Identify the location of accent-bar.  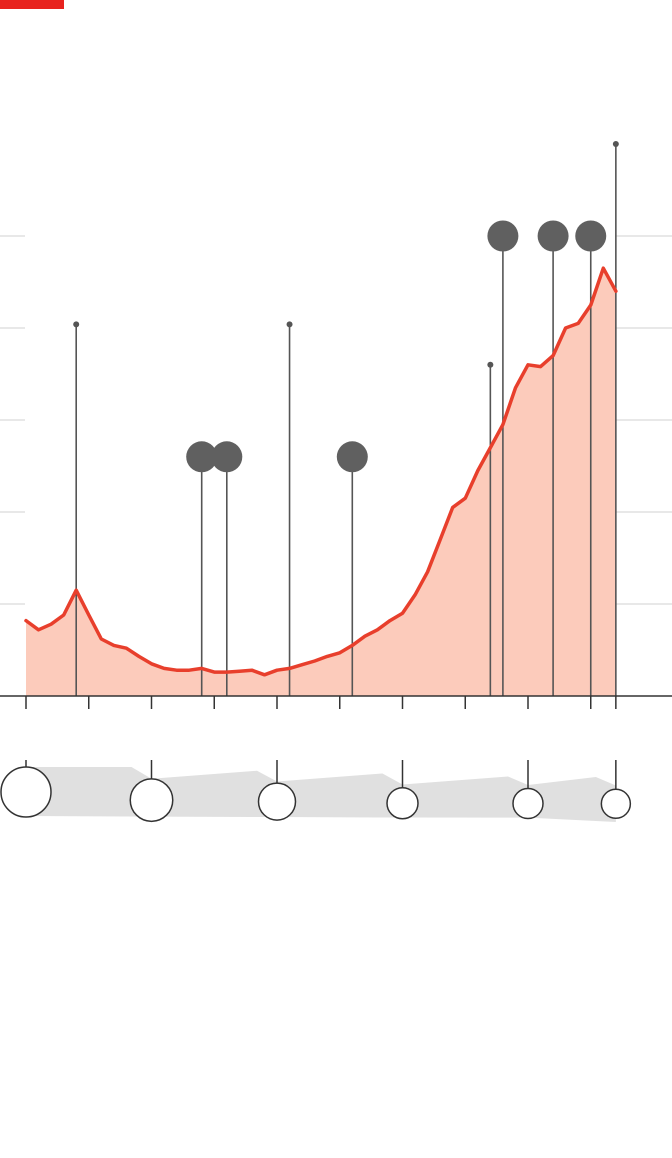
(32, 4).